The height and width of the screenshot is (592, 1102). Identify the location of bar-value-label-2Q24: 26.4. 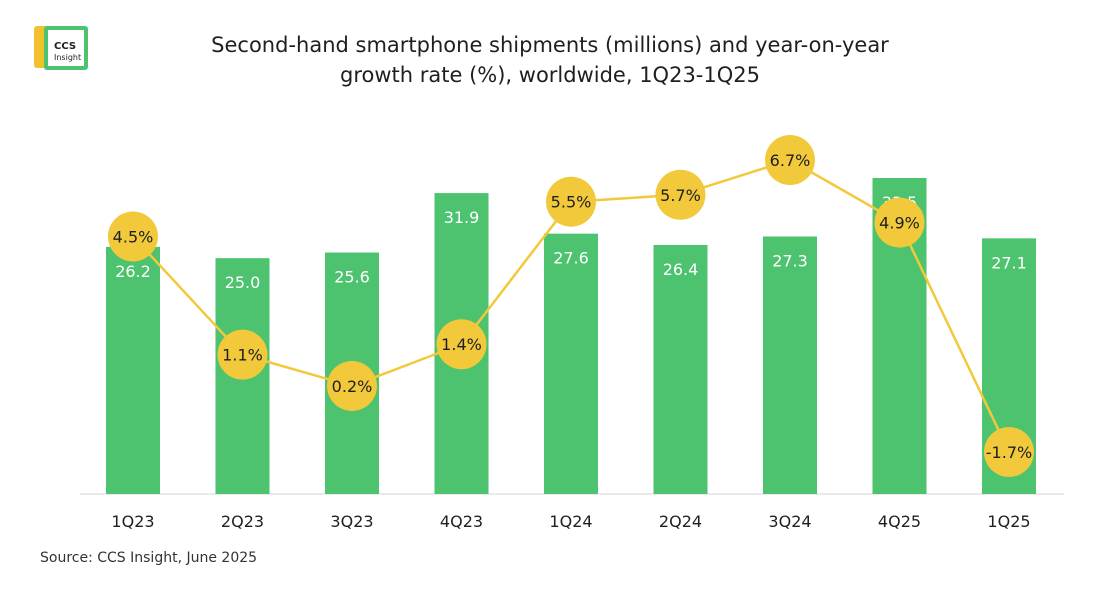
(681, 269).